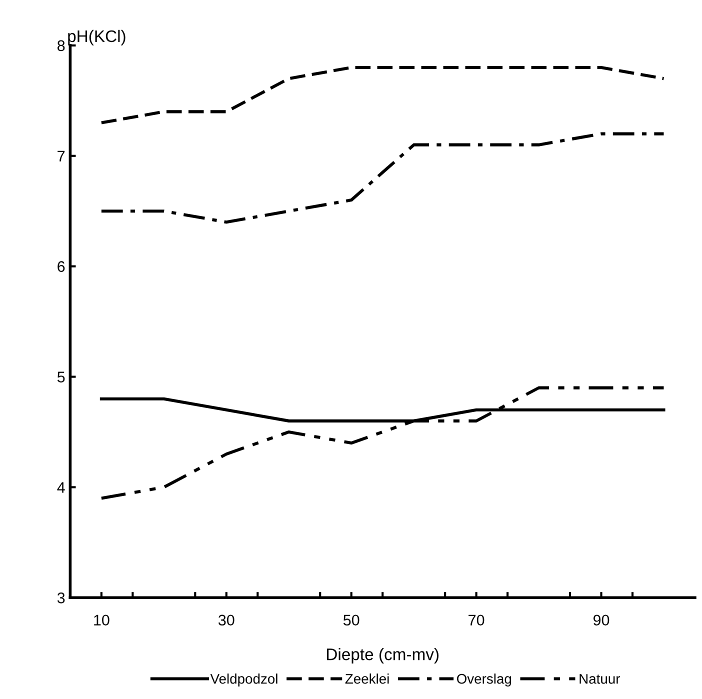 The height and width of the screenshot is (699, 702). Describe the element at coordinates (484, 680) in the screenshot. I see `legend-label: Overslag` at that location.